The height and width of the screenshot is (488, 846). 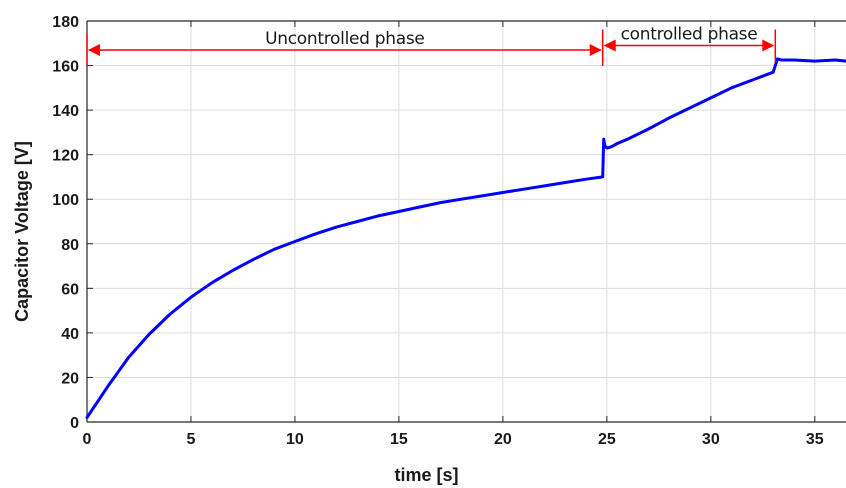 I want to click on y-axis-title: Capacitor Voltage [V], so click(x=22, y=231).